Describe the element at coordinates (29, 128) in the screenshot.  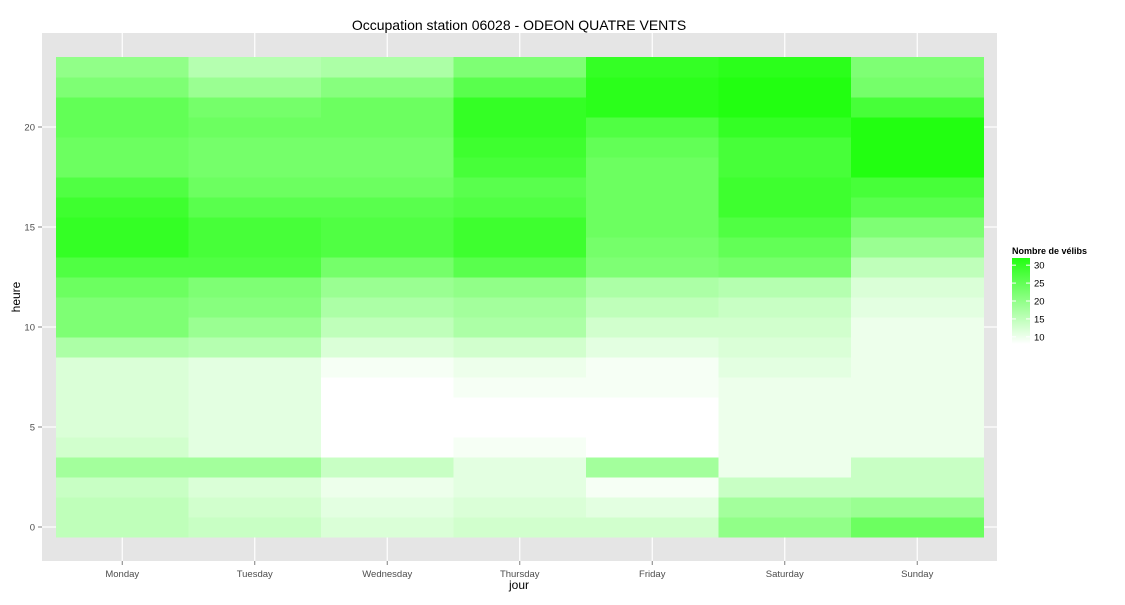
I see `y-tick-label: 20` at that location.